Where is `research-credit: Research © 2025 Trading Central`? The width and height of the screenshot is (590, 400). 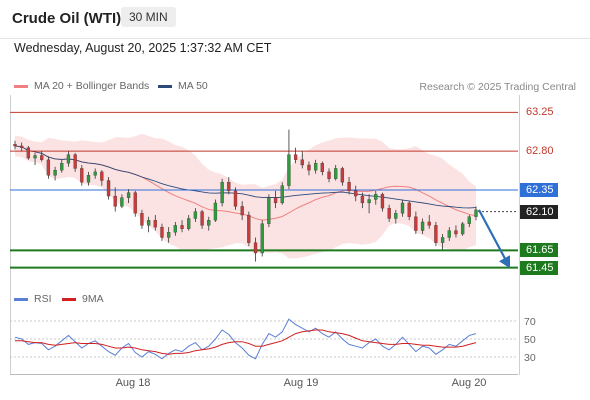 research-credit: Research © 2025 Trading Central is located at coordinates (497, 87).